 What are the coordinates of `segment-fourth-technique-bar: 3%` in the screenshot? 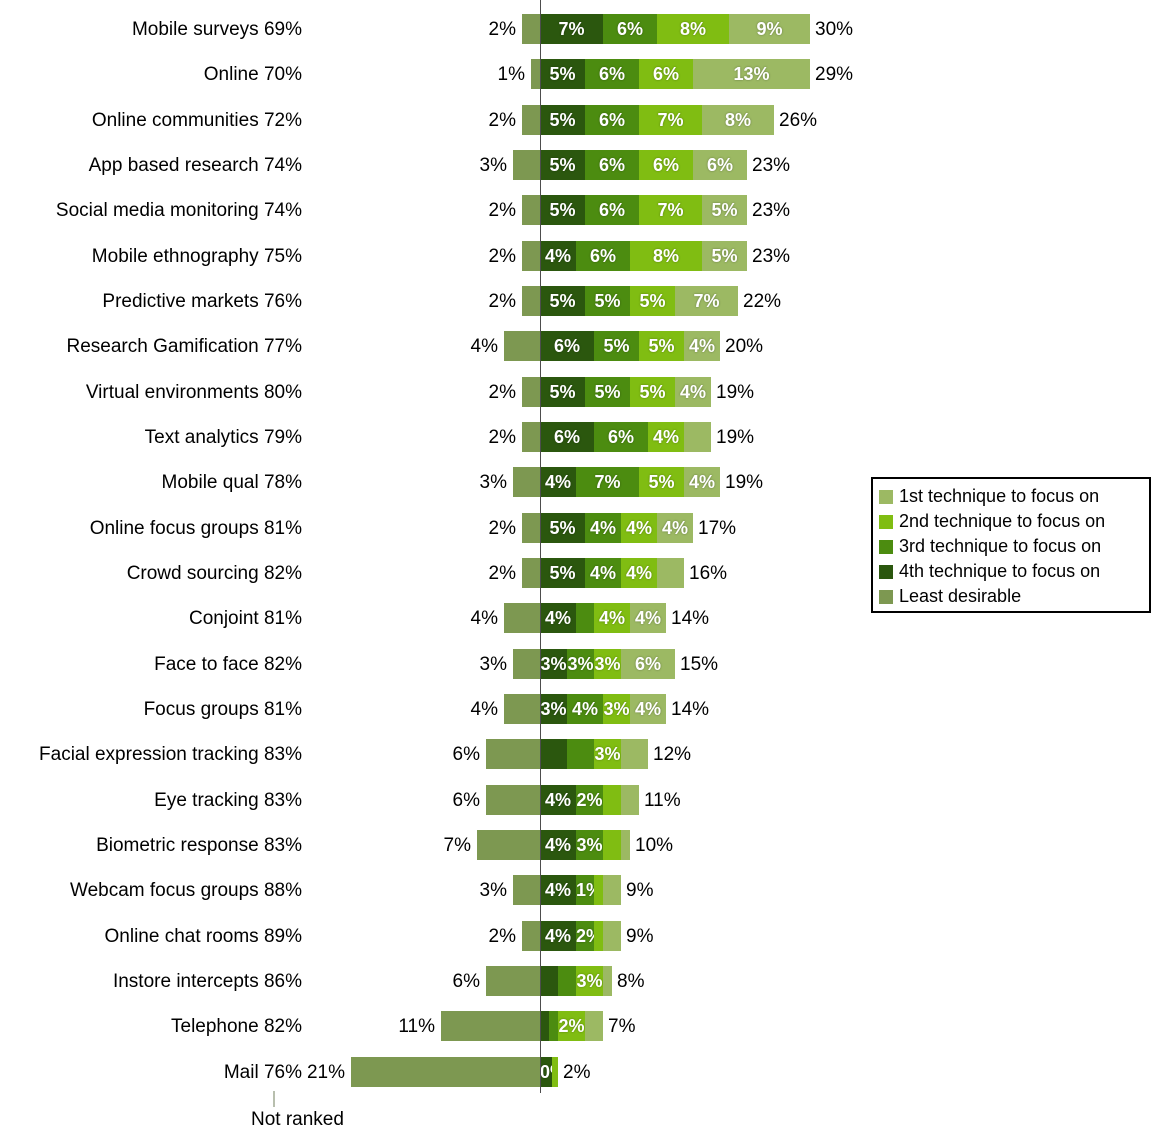 It's located at (553, 708).